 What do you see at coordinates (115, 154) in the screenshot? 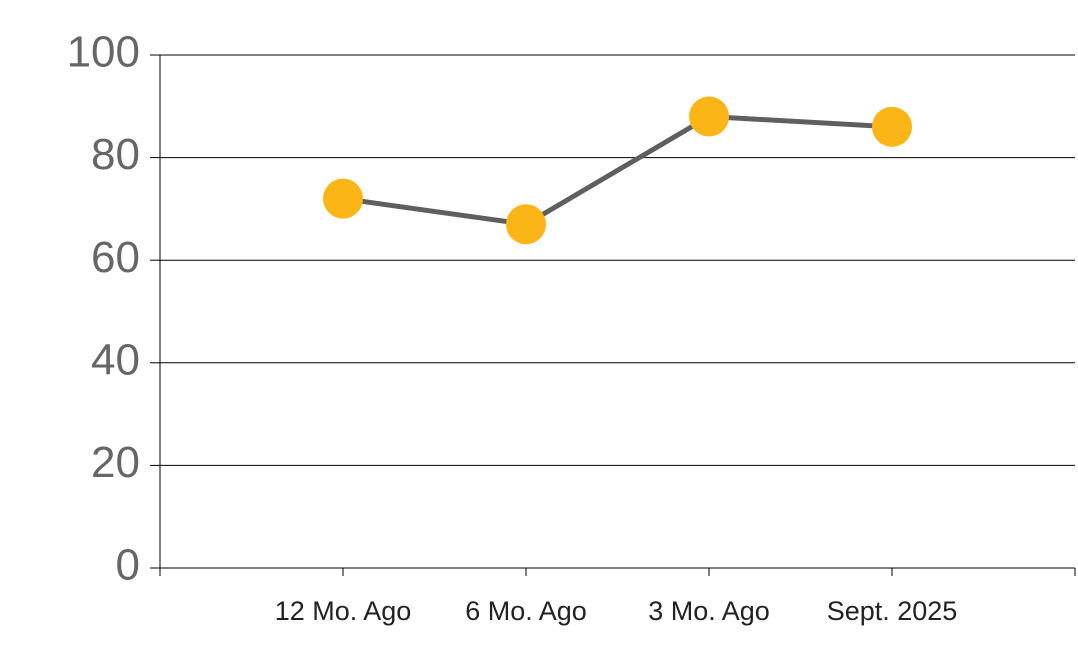
I see `y-tick-label: 80` at bounding box center [115, 154].